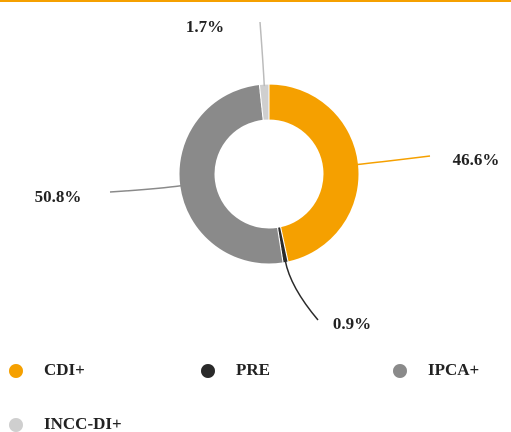 The width and height of the screenshot is (511, 432). I want to click on top-border, so click(255, 1).